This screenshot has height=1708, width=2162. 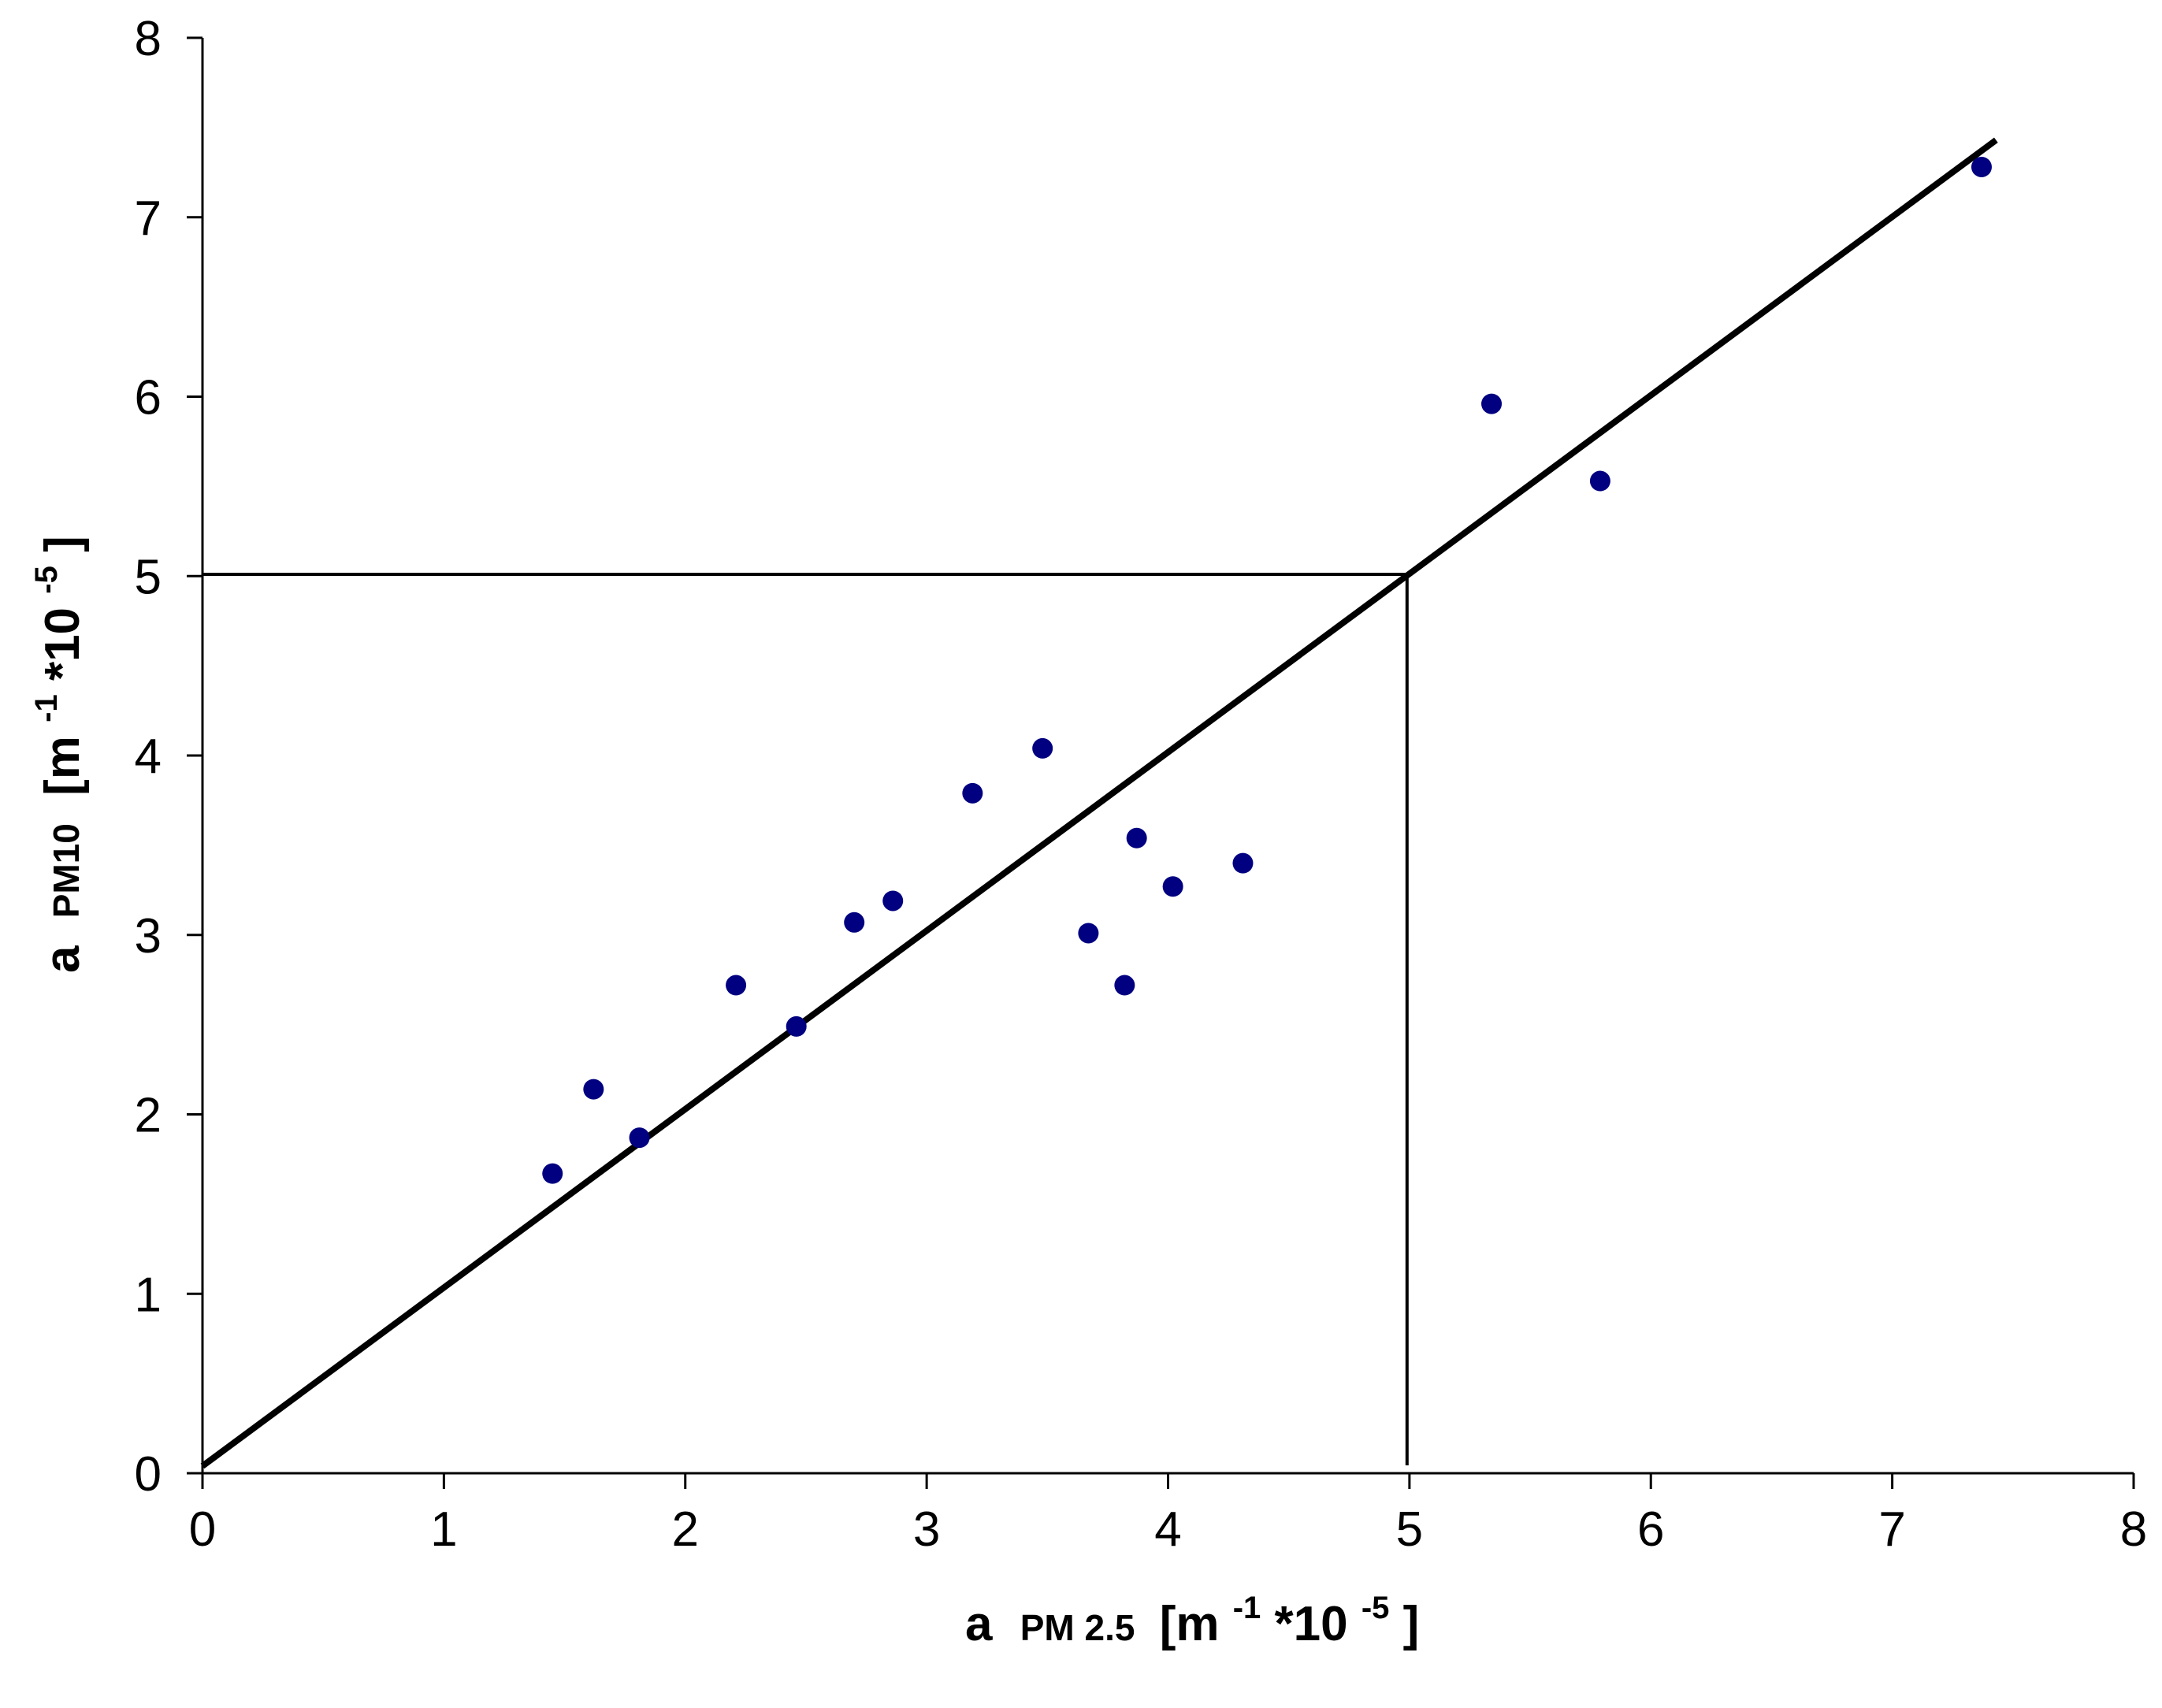 I want to click on y-tick-labels: 0 1 2 3 4 5 6 7 8, so click(x=148, y=757).